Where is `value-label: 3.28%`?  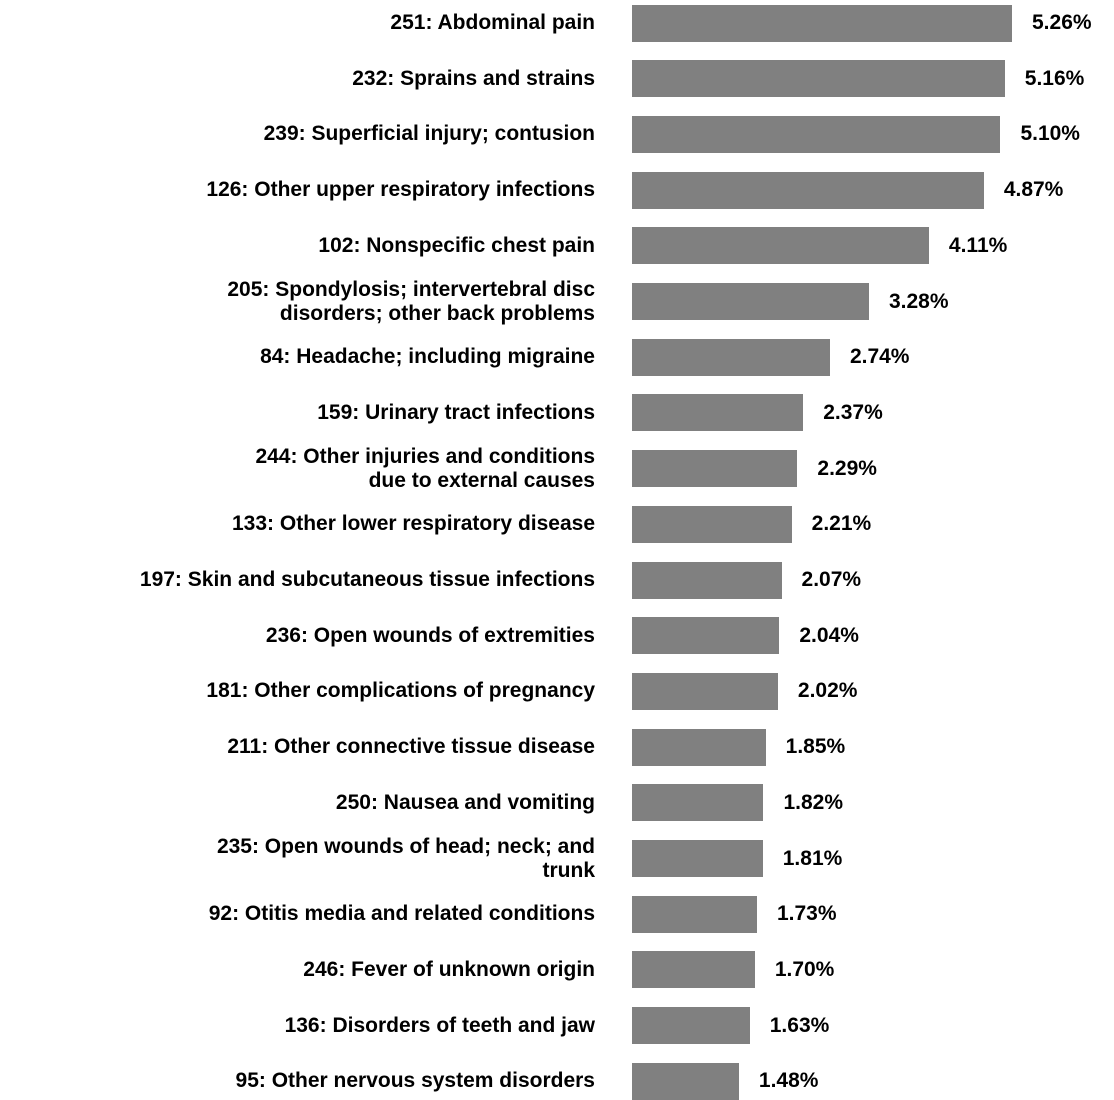 value-label: 3.28% is located at coordinates (918, 301).